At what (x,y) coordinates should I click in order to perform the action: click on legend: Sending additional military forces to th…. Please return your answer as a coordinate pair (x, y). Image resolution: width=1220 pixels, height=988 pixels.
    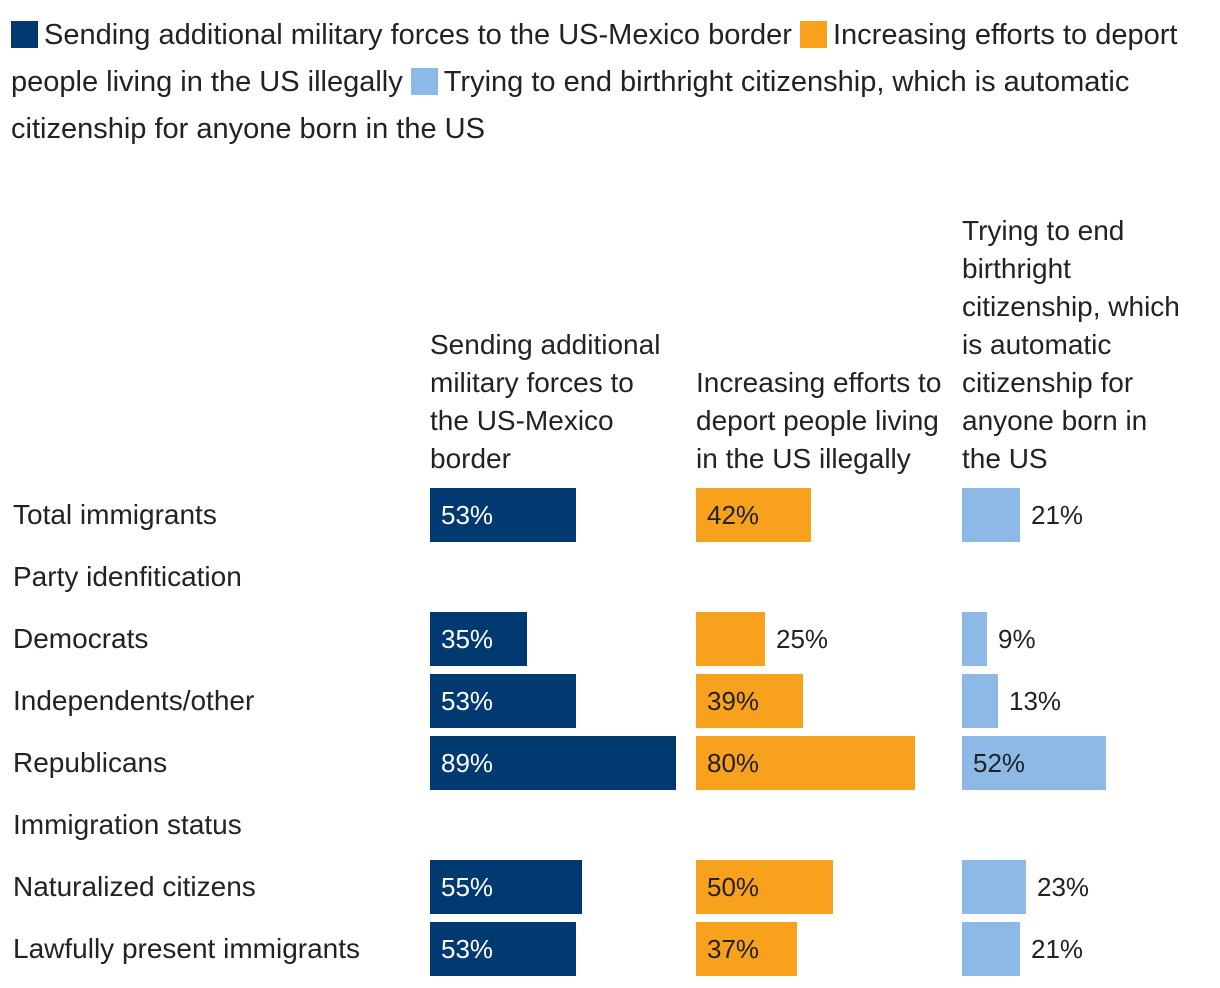
    Looking at the image, I should click on (608, 82).